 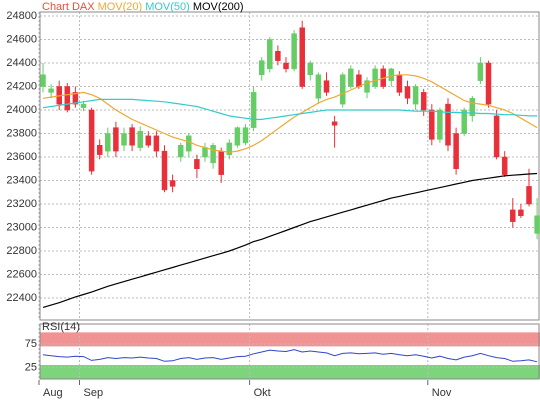 I want to click on y-tick-label: 24000, so click(x=21, y=110).